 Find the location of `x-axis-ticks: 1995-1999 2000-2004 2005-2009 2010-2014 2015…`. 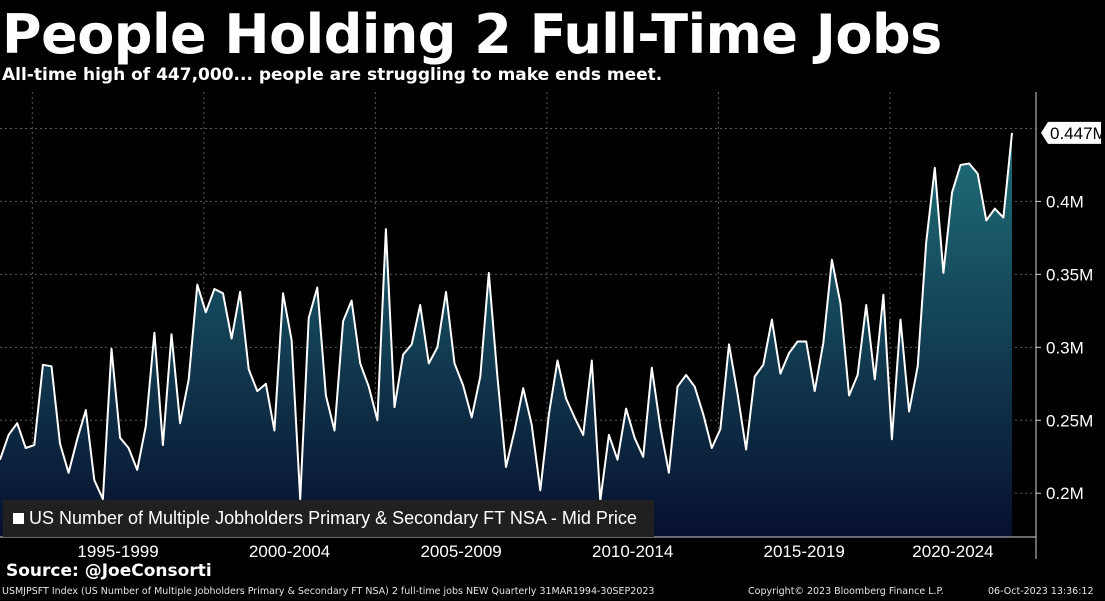

x-axis-ticks: 1995-1999 2000-2004 2005-2009 2010-2014 2015… is located at coordinates (535, 551).